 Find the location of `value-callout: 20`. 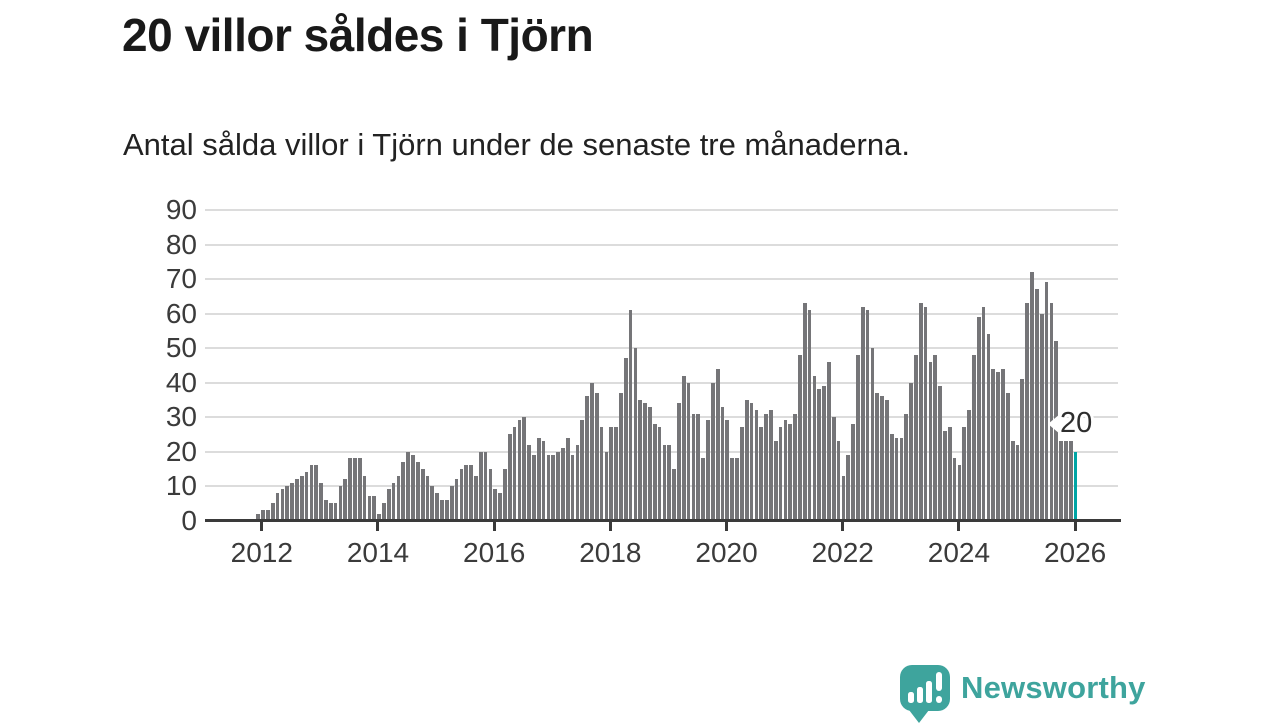

value-callout: 20 is located at coordinates (1076, 423).